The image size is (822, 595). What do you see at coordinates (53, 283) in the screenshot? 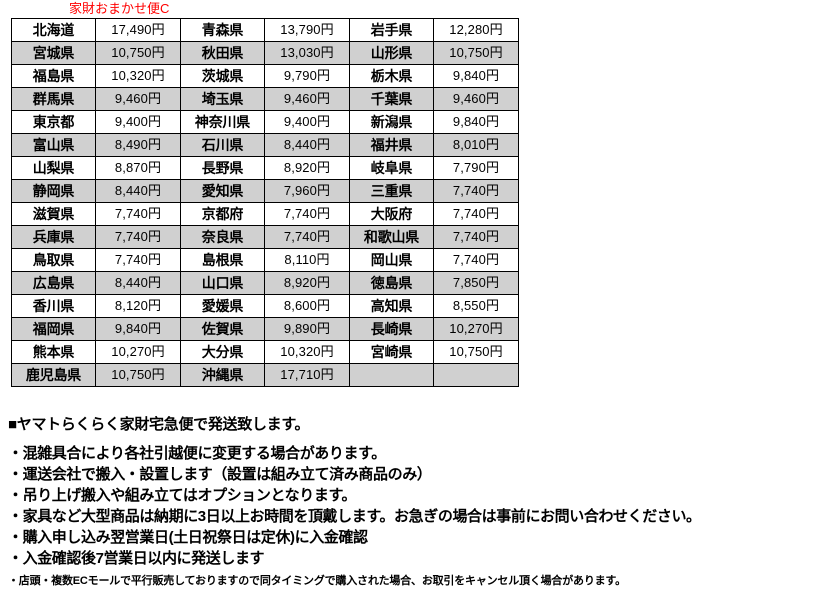
I see `prefecture-cell: 広島県` at bounding box center [53, 283].